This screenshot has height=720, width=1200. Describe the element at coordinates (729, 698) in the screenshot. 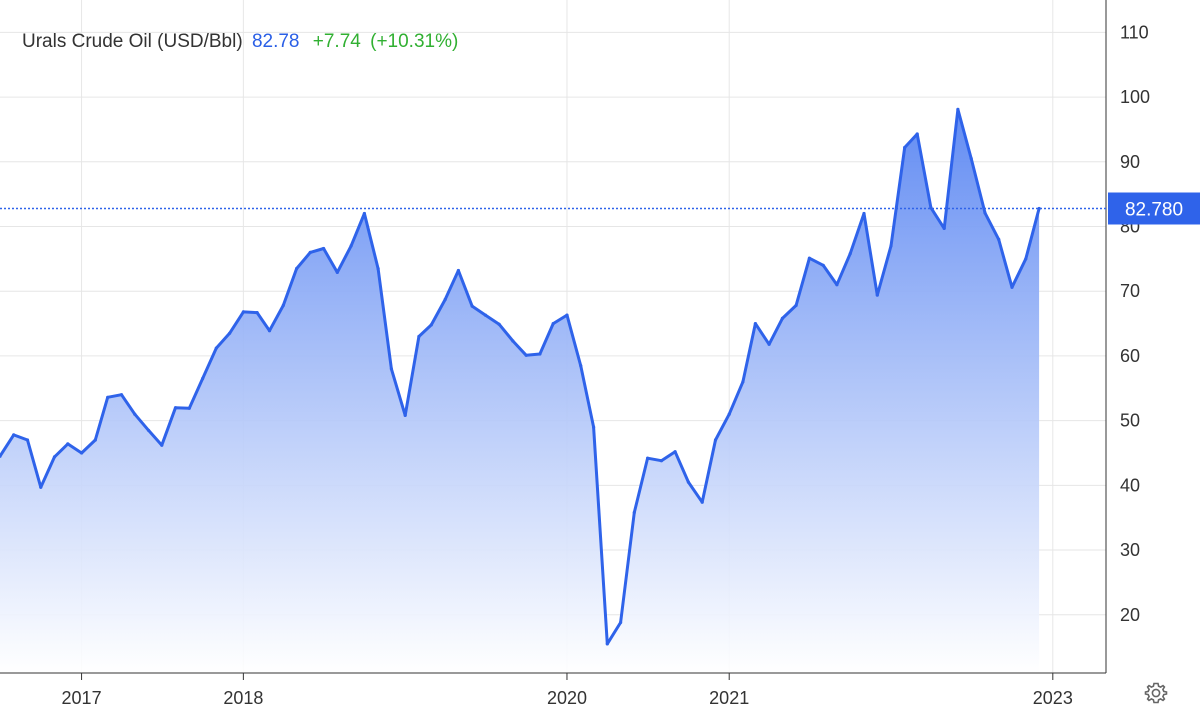

I see `x-tick-label: 2021` at that location.